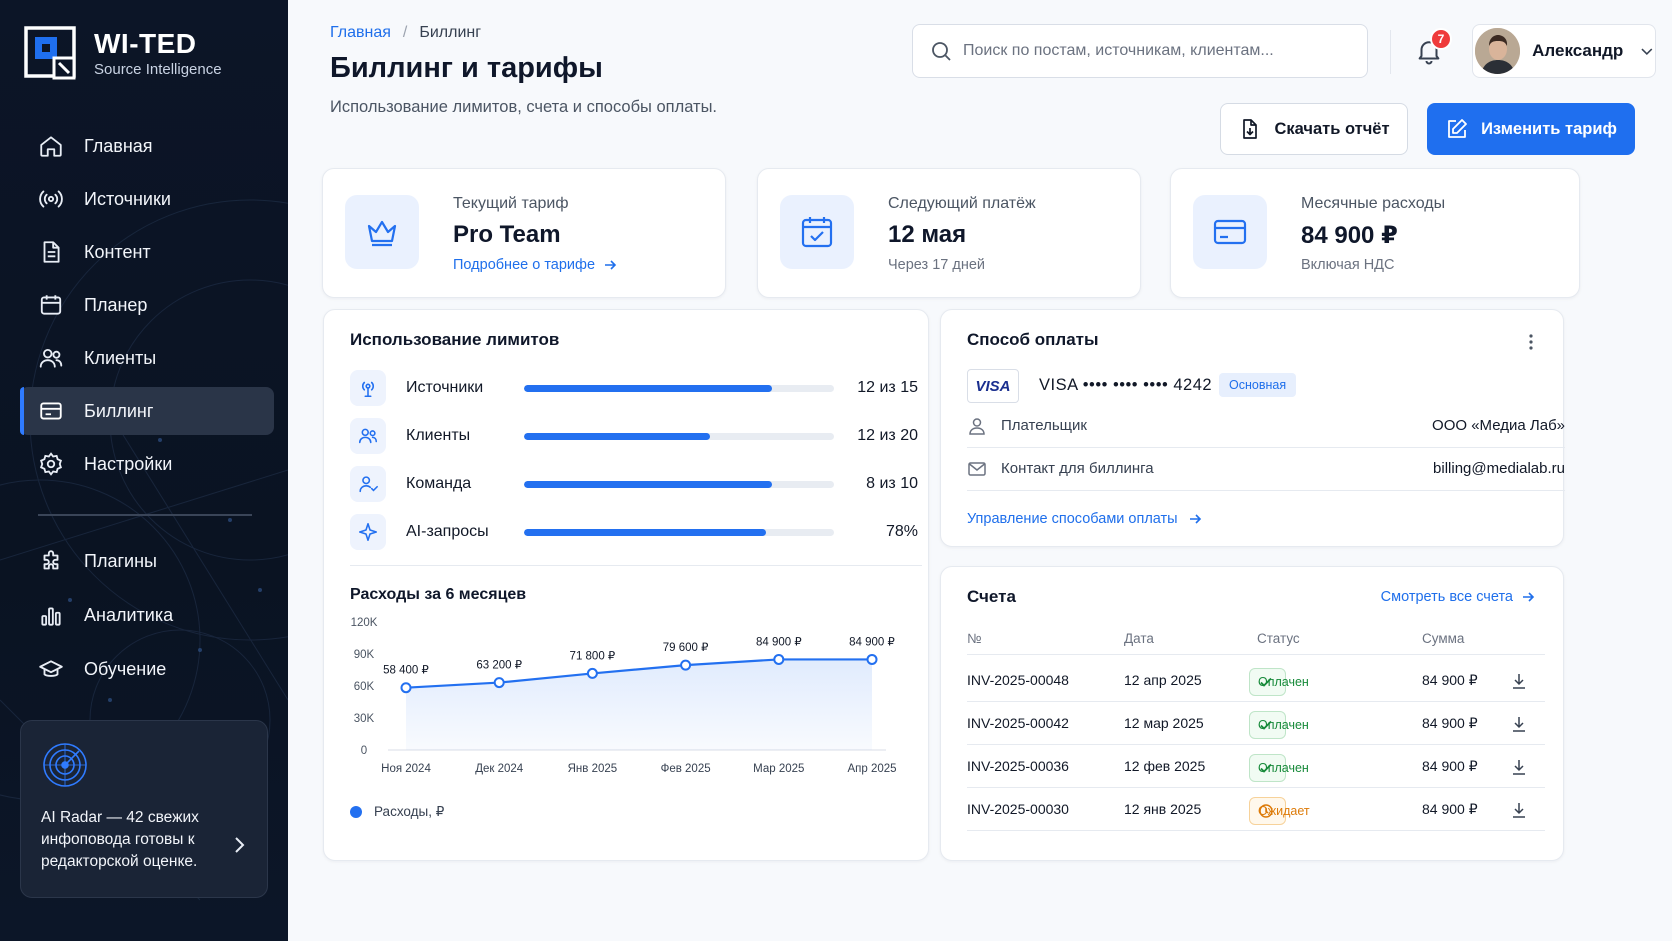  I want to click on manage-payment-link: Управление способами оплаты, so click(1084, 519).